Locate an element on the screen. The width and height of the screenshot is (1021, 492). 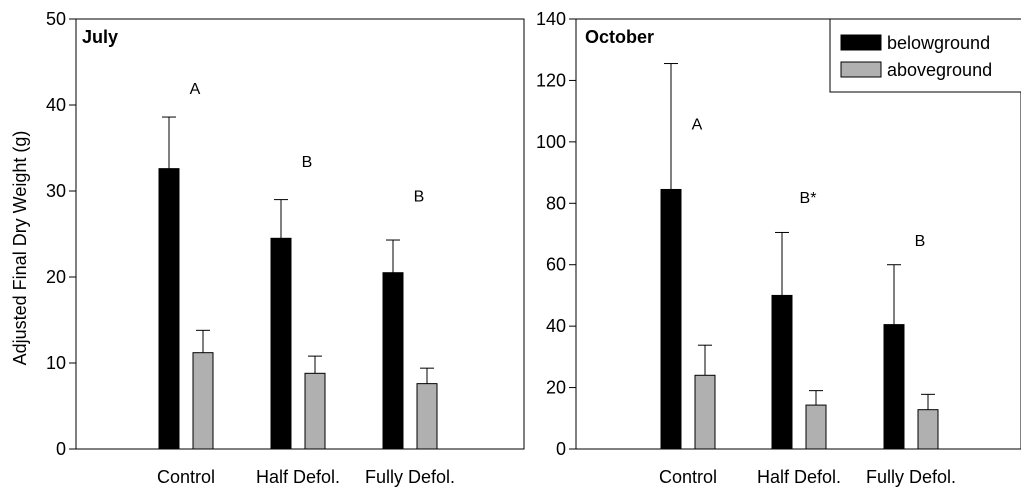
legend-swatch-belowground is located at coordinates (861, 42).